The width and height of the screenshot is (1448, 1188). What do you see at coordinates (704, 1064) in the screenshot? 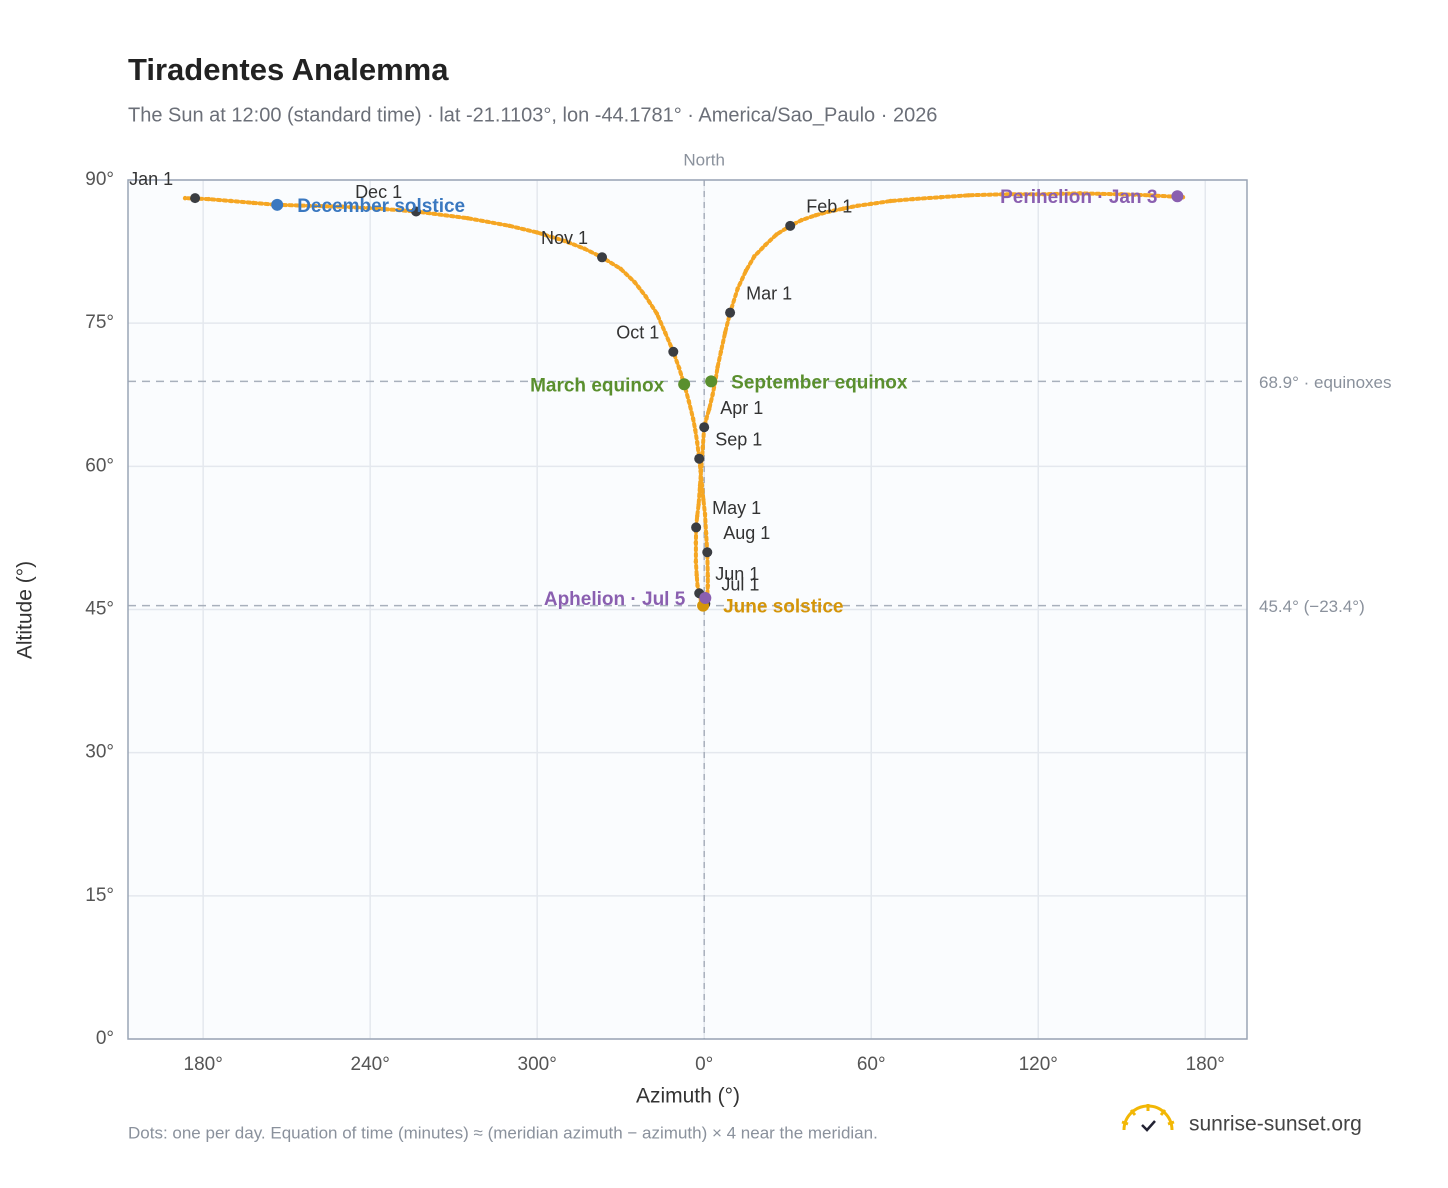
I see `x-tick-label: 0°` at bounding box center [704, 1064].